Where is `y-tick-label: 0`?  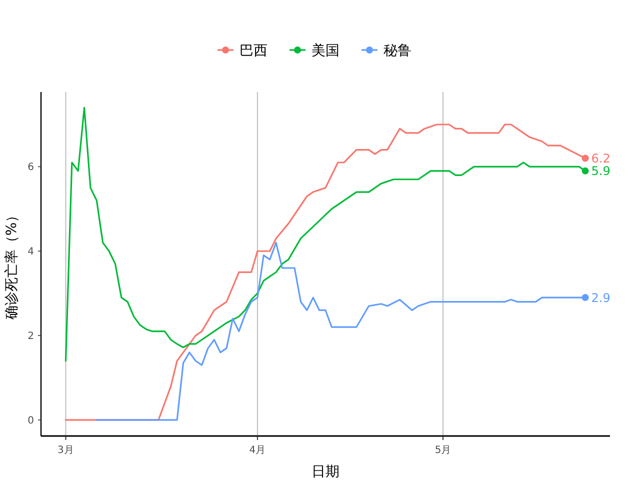 y-tick-label: 0 is located at coordinates (31, 420).